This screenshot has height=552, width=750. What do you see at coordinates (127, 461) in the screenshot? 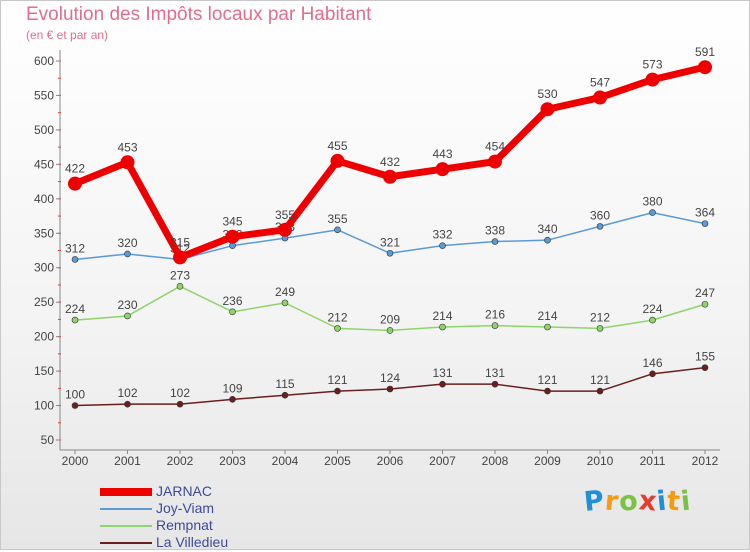
I see `x-tick-label: 2001` at bounding box center [127, 461].